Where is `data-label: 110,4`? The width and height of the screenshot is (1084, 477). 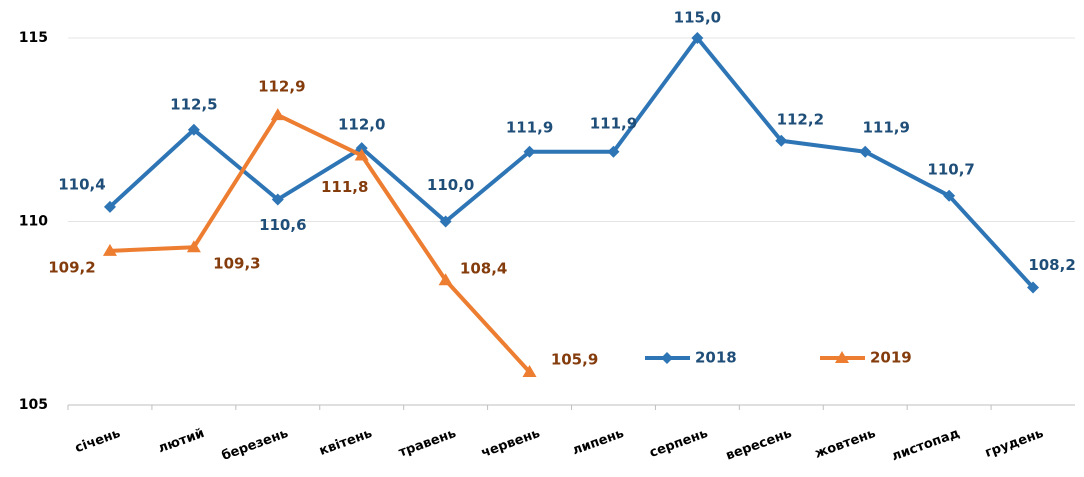 data-label: 110,4 is located at coordinates (81, 184).